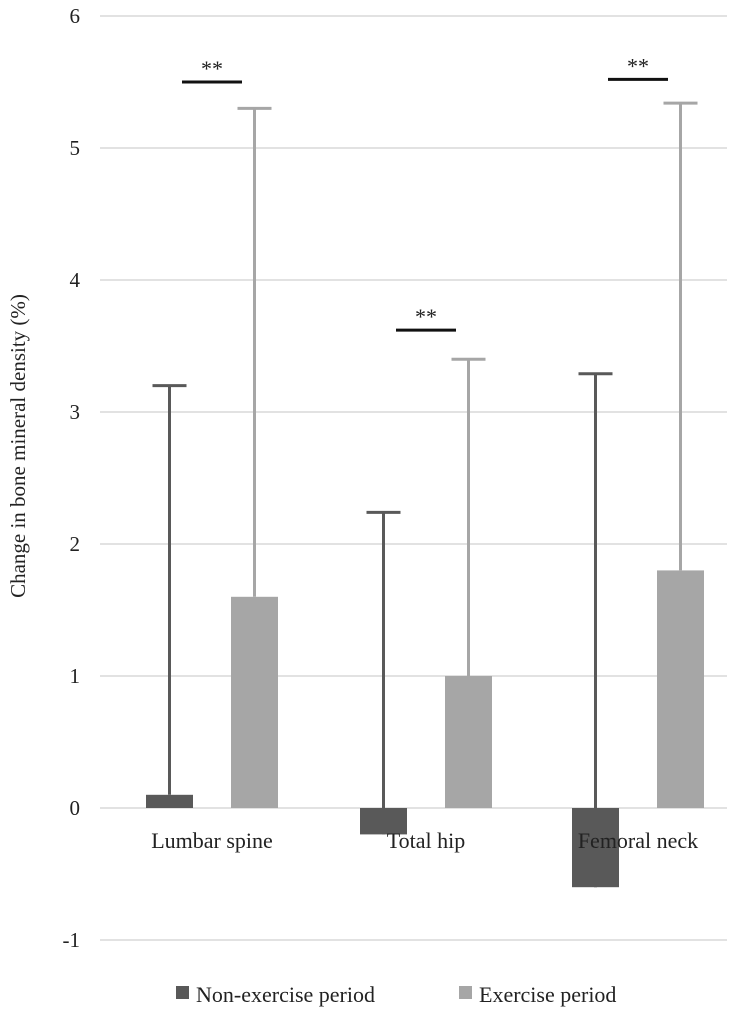 This screenshot has width=748, height=1015. What do you see at coordinates (75, 280) in the screenshot?
I see `y-tick-label: 4` at bounding box center [75, 280].